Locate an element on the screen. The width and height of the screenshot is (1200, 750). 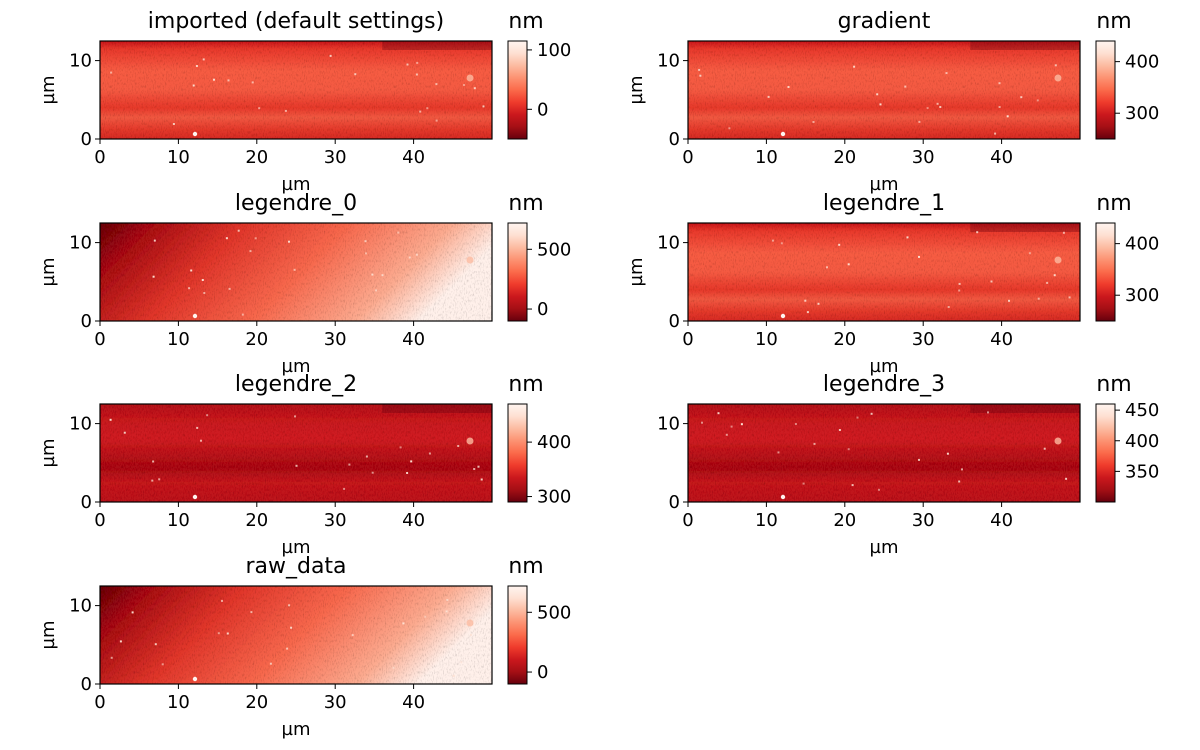
x-tick-label: 10 is located at coordinates (178, 339).